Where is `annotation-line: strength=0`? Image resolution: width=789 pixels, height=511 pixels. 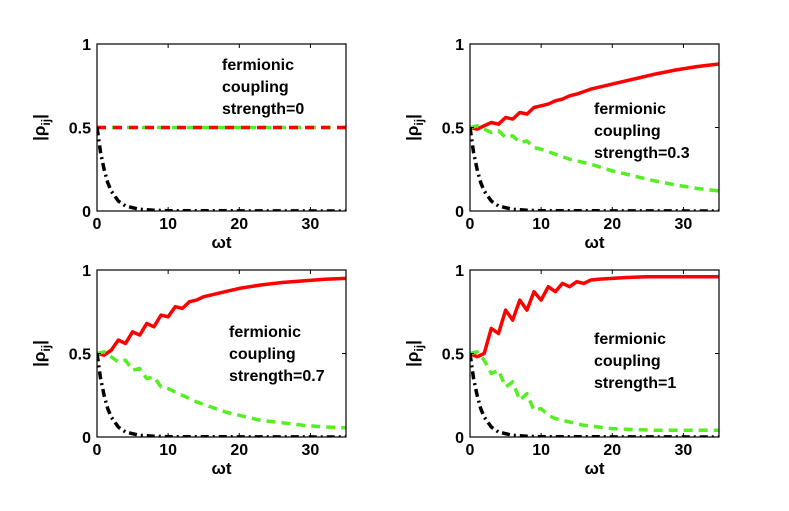 annotation-line: strength=0 is located at coordinates (263, 109).